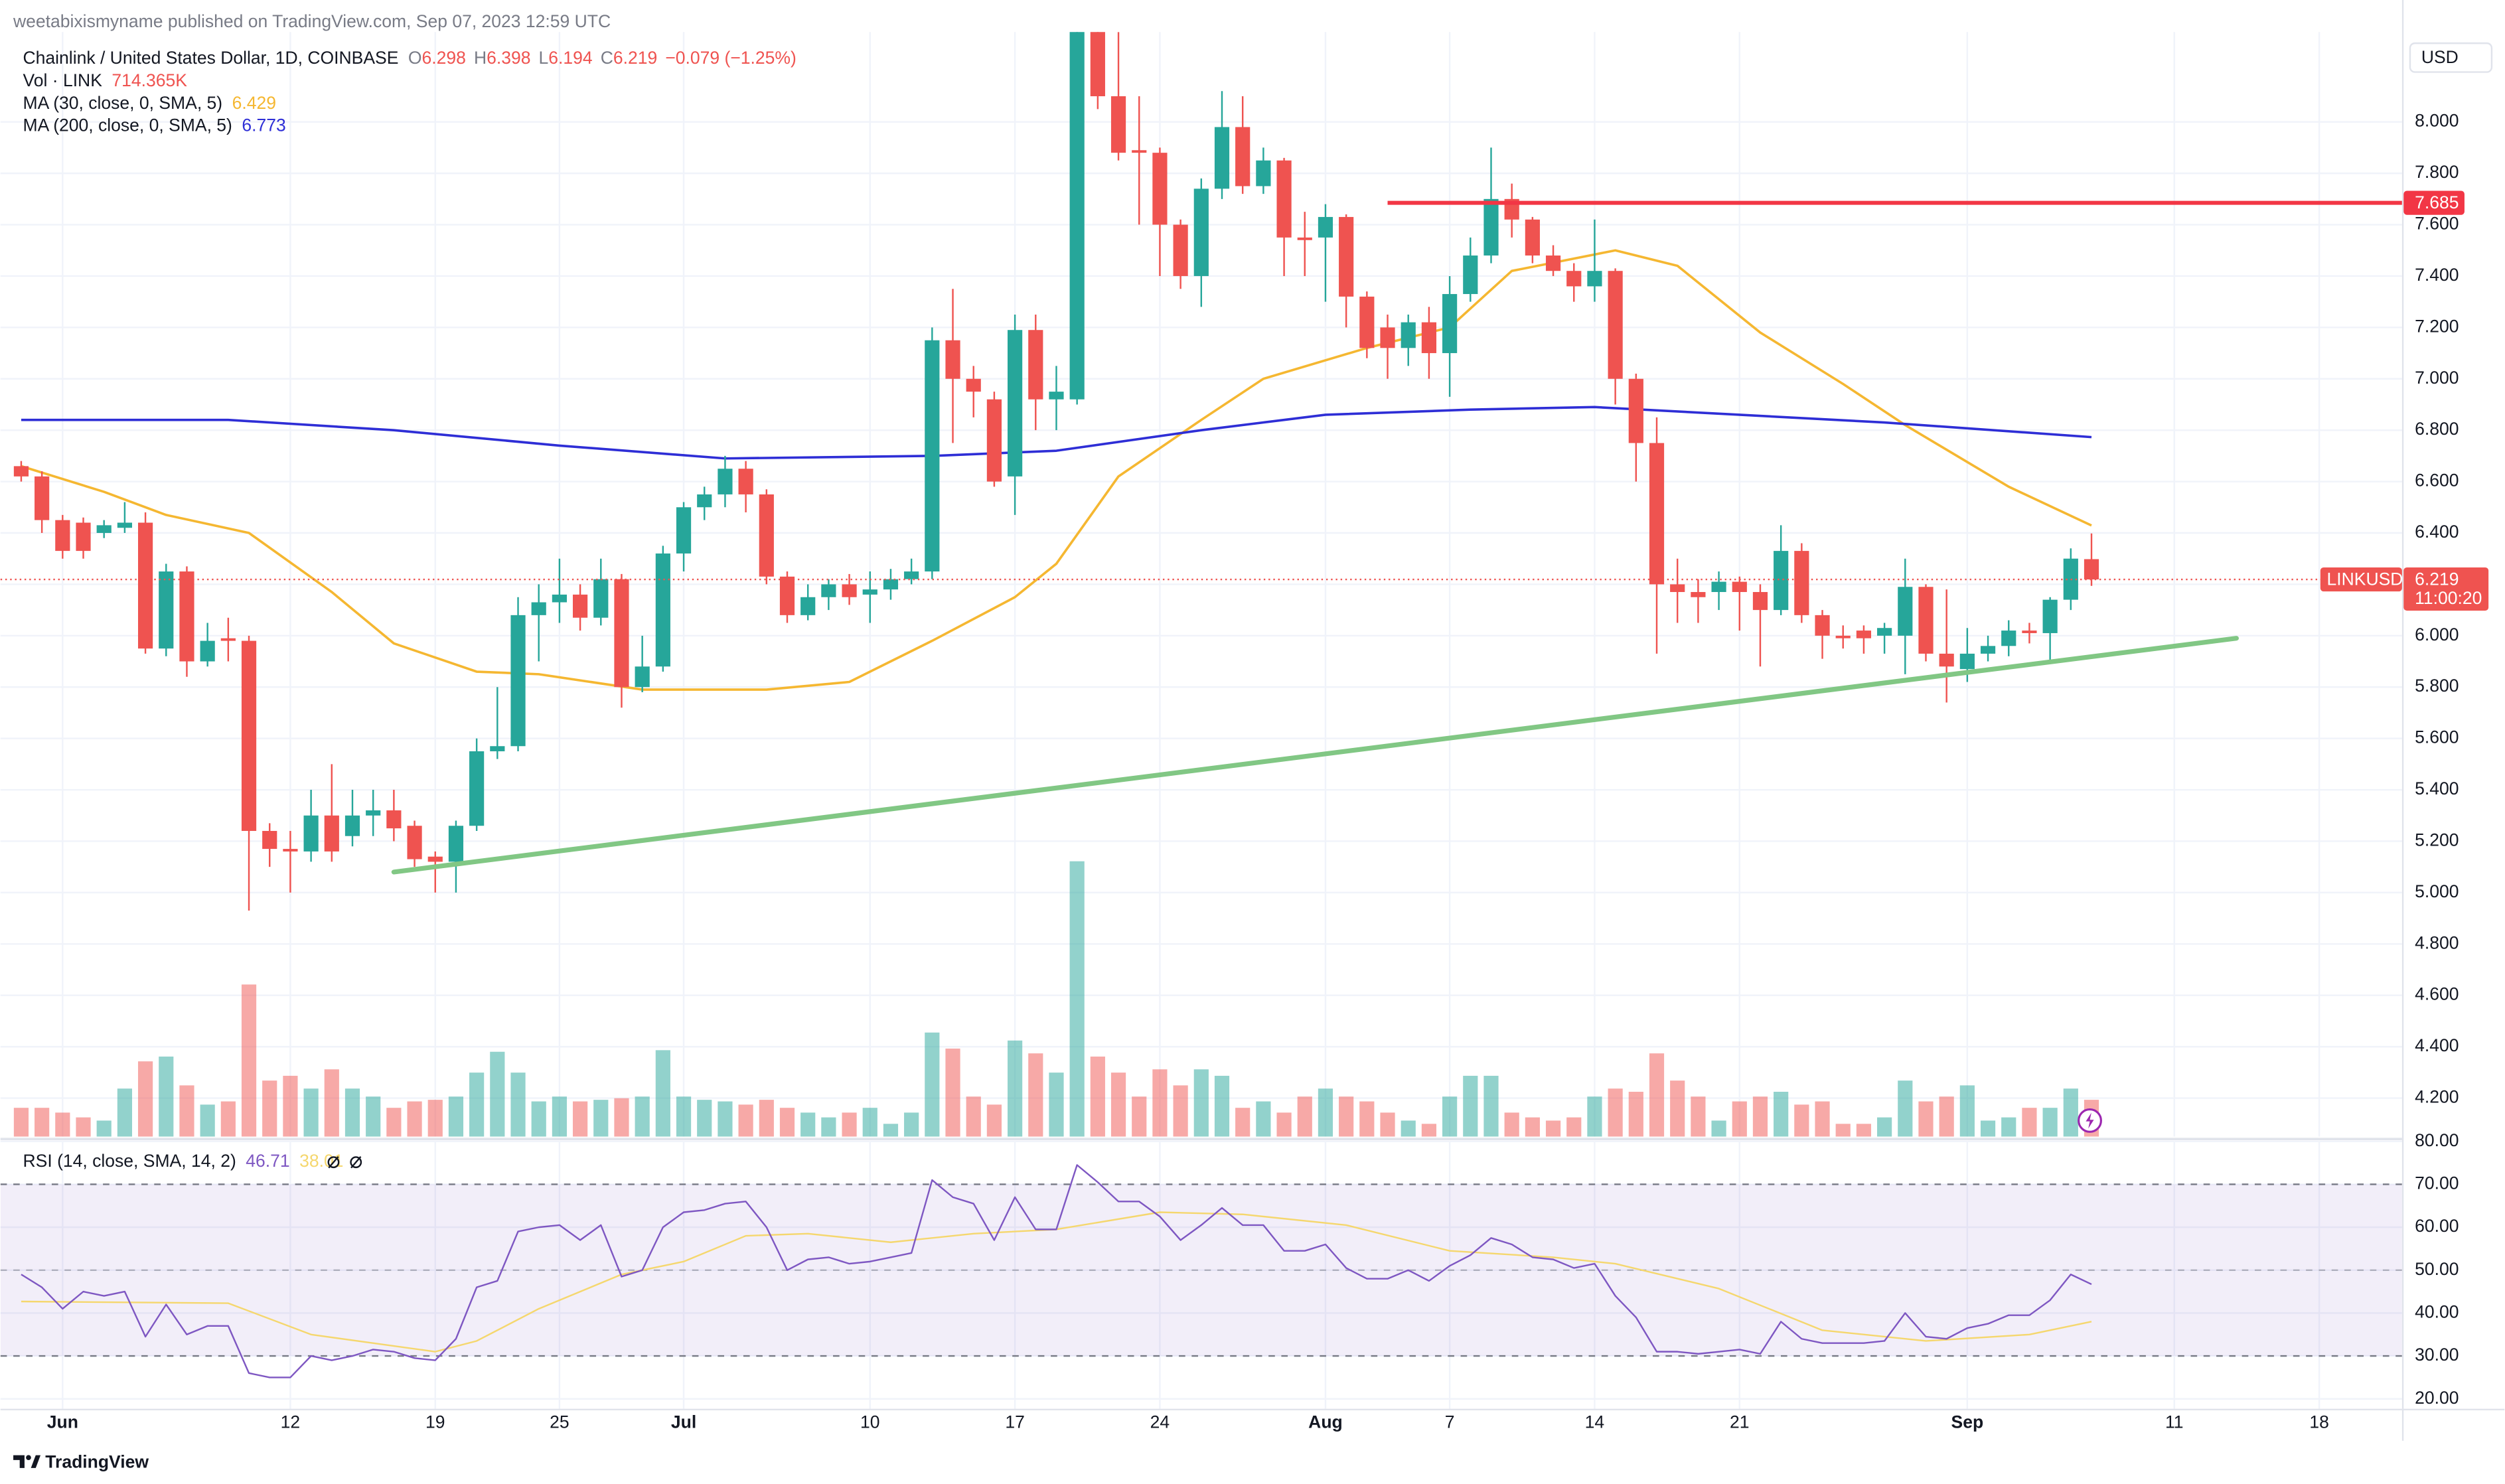 The height and width of the screenshot is (1484, 2505). What do you see at coordinates (2437, 275) in the screenshot?
I see `y-tick-label: 7.400` at bounding box center [2437, 275].